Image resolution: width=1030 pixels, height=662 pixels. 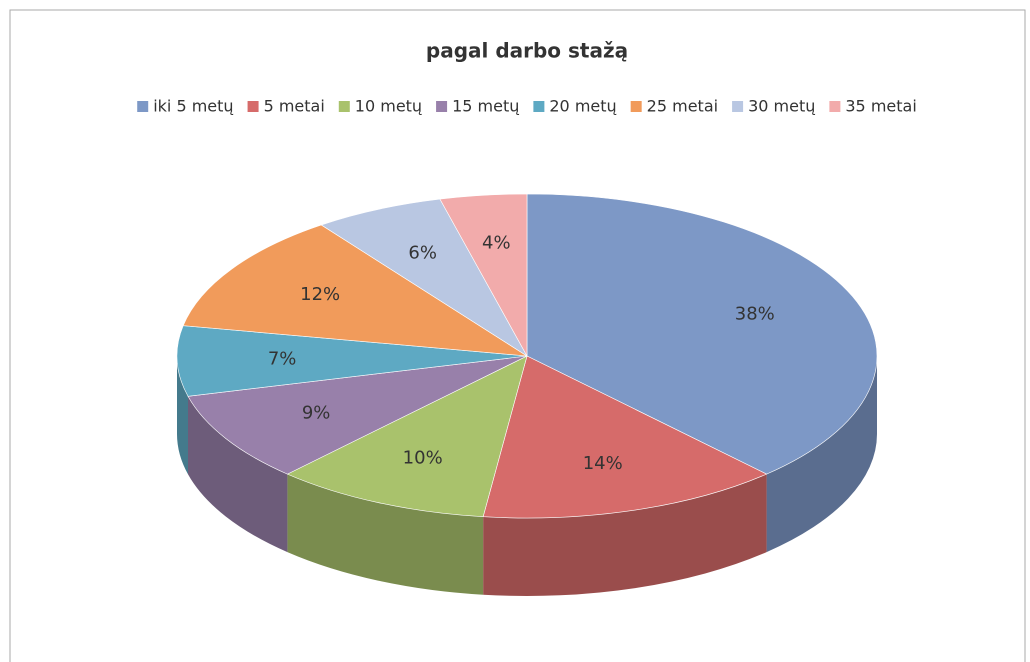 I want to click on legend-label: 35 metai, so click(x=880, y=106).